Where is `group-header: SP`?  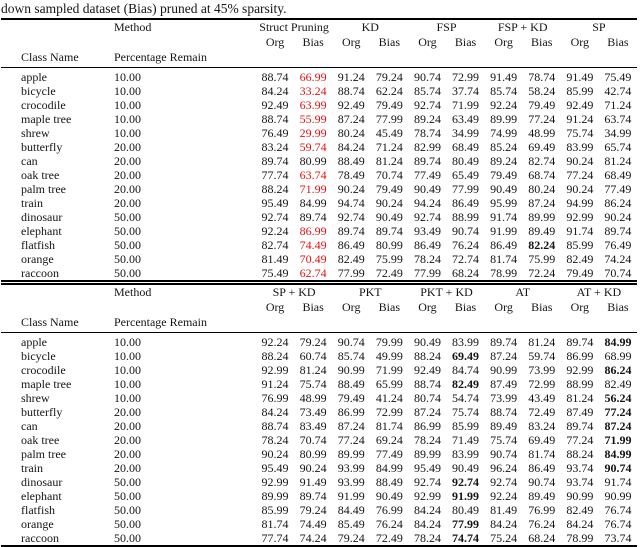
group-header: SP is located at coordinates (599, 27).